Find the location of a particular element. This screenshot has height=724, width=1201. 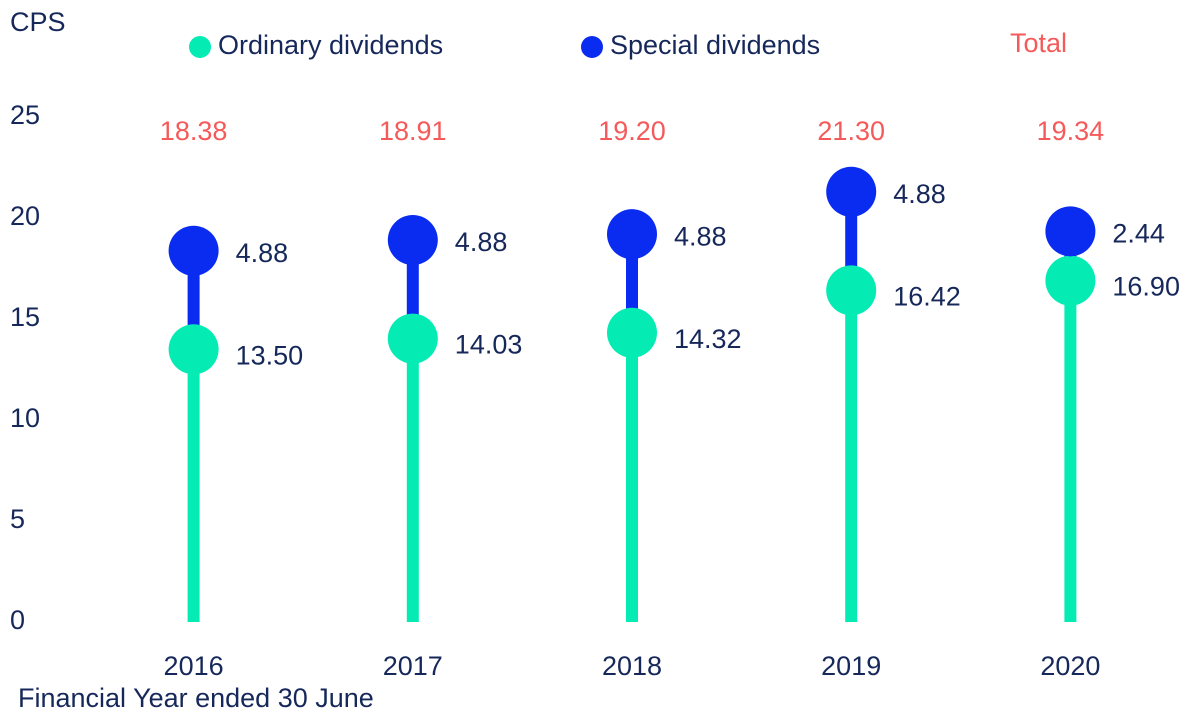

total-label: 19.20 is located at coordinates (632, 131).